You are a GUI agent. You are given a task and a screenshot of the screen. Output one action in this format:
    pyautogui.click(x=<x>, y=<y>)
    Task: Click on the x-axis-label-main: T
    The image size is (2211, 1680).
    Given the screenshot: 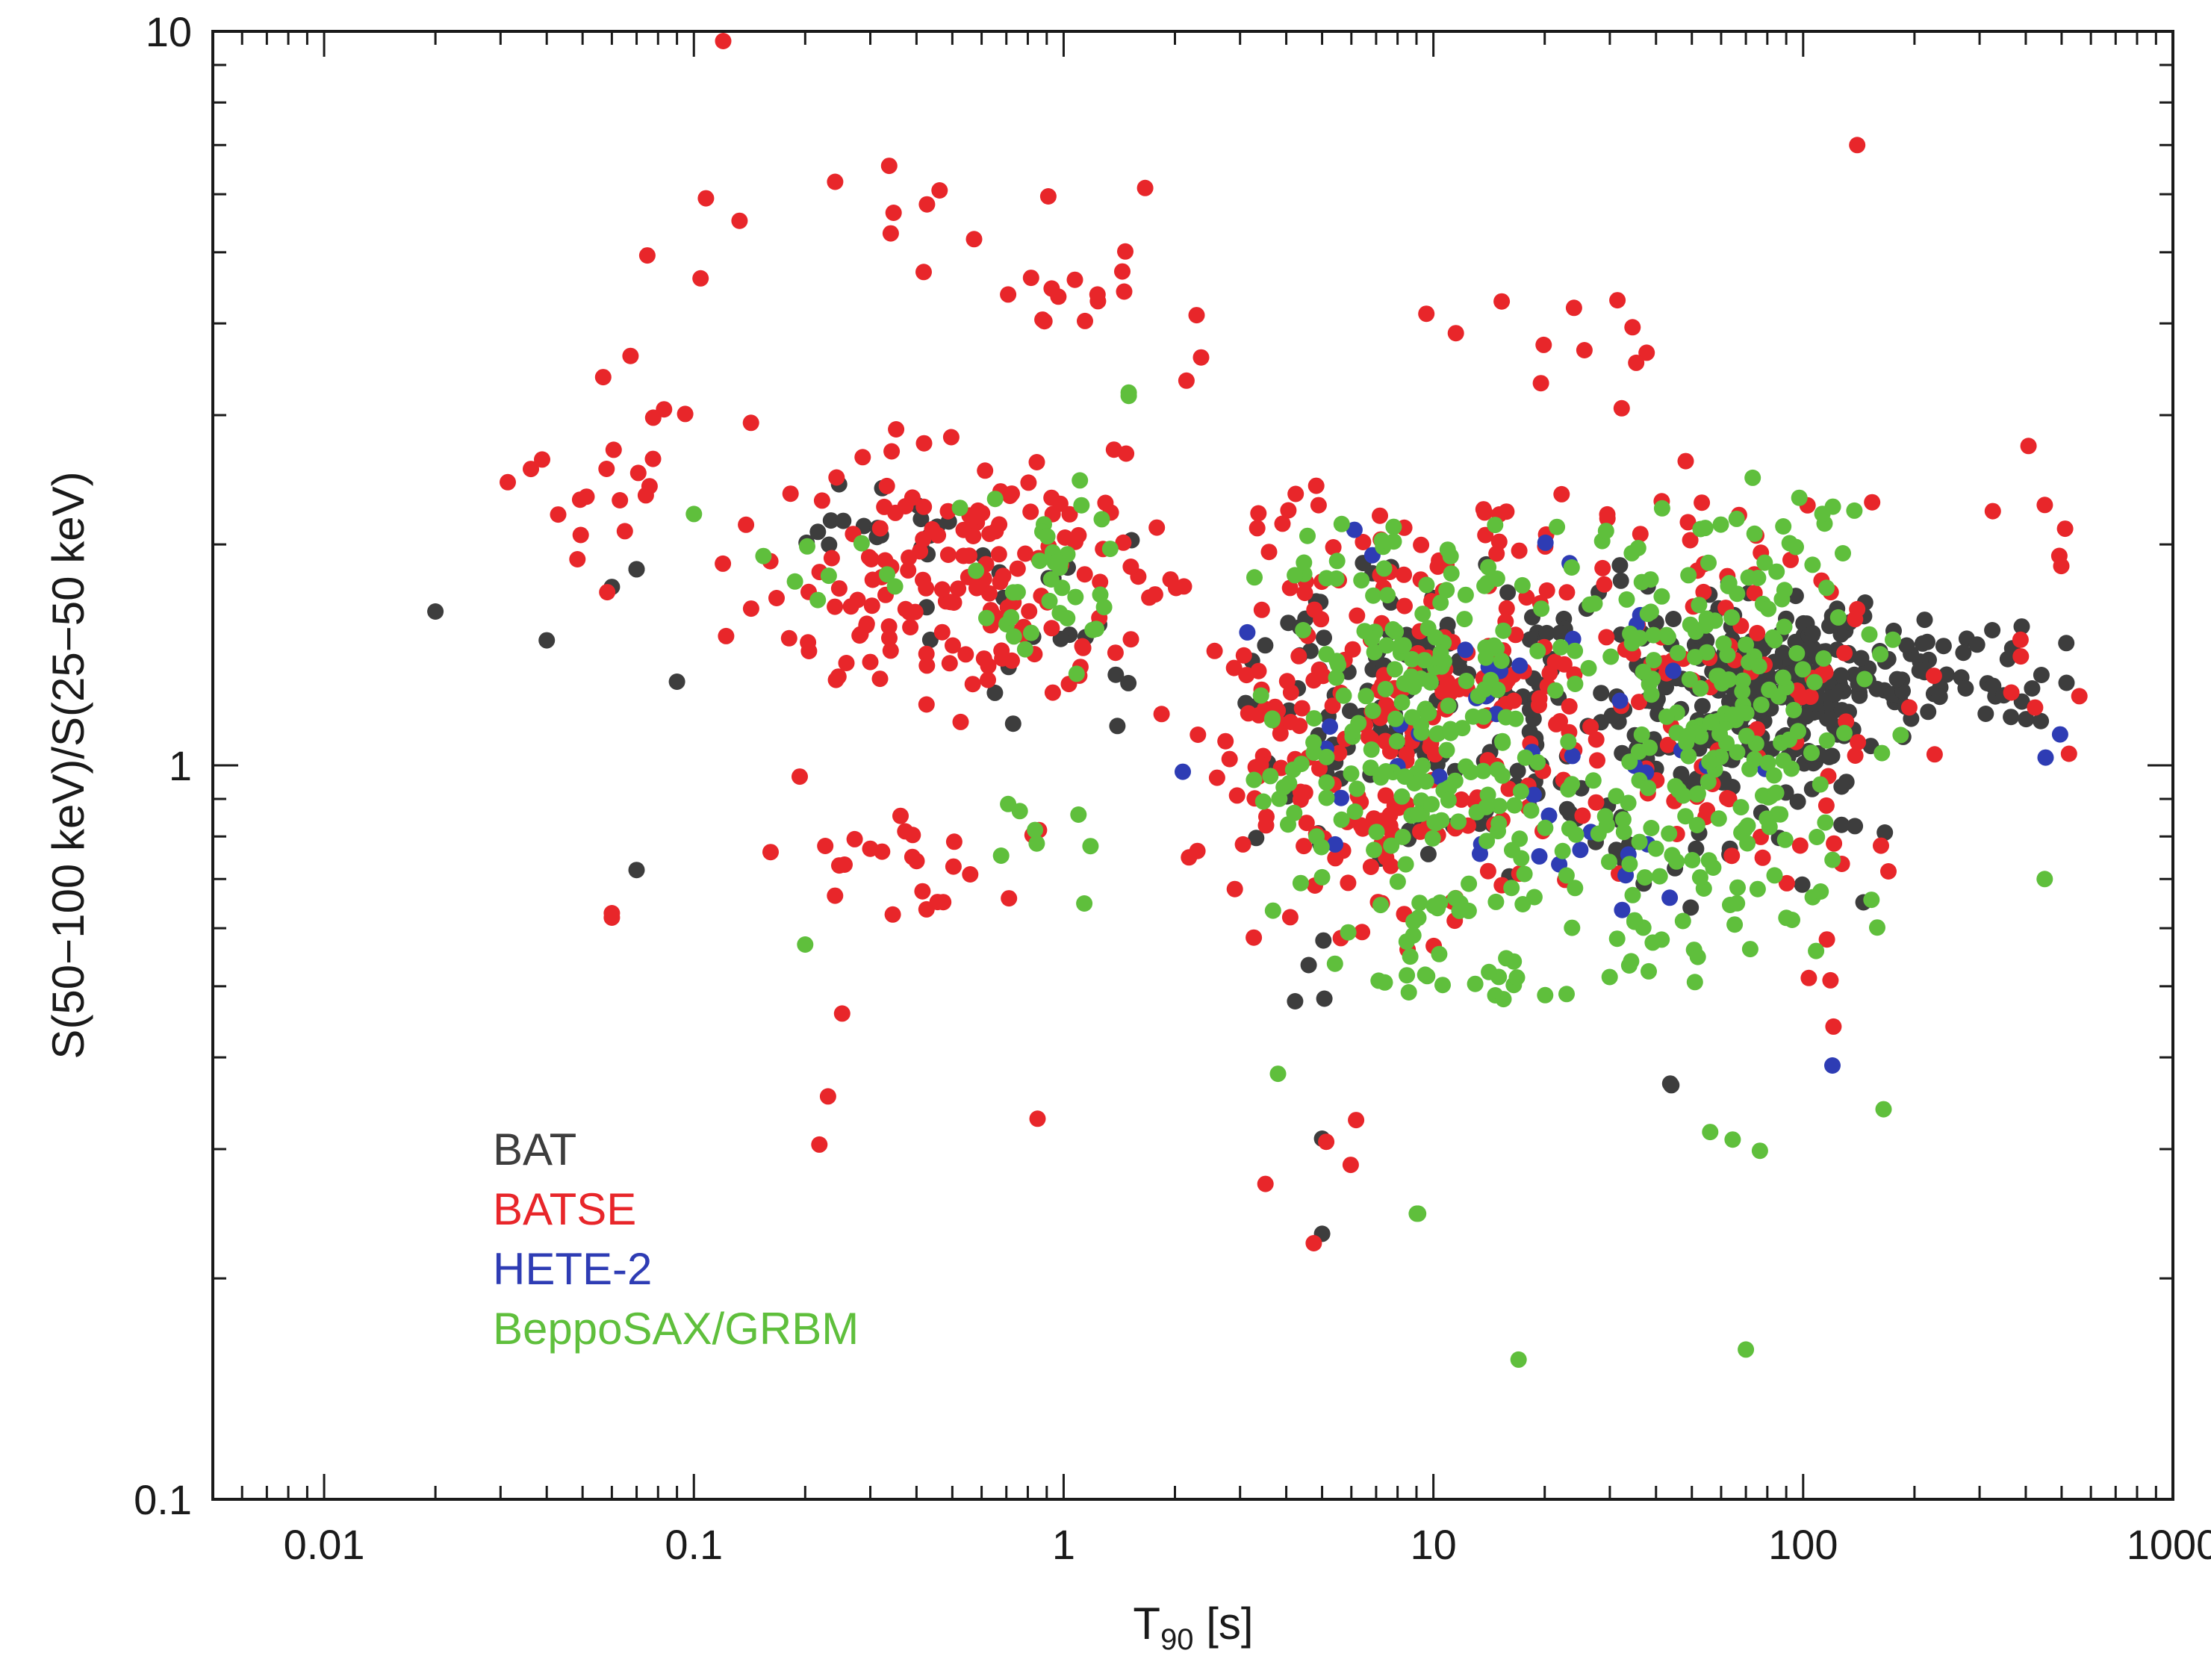 What is the action you would take?
    pyautogui.click(x=1146, y=1624)
    